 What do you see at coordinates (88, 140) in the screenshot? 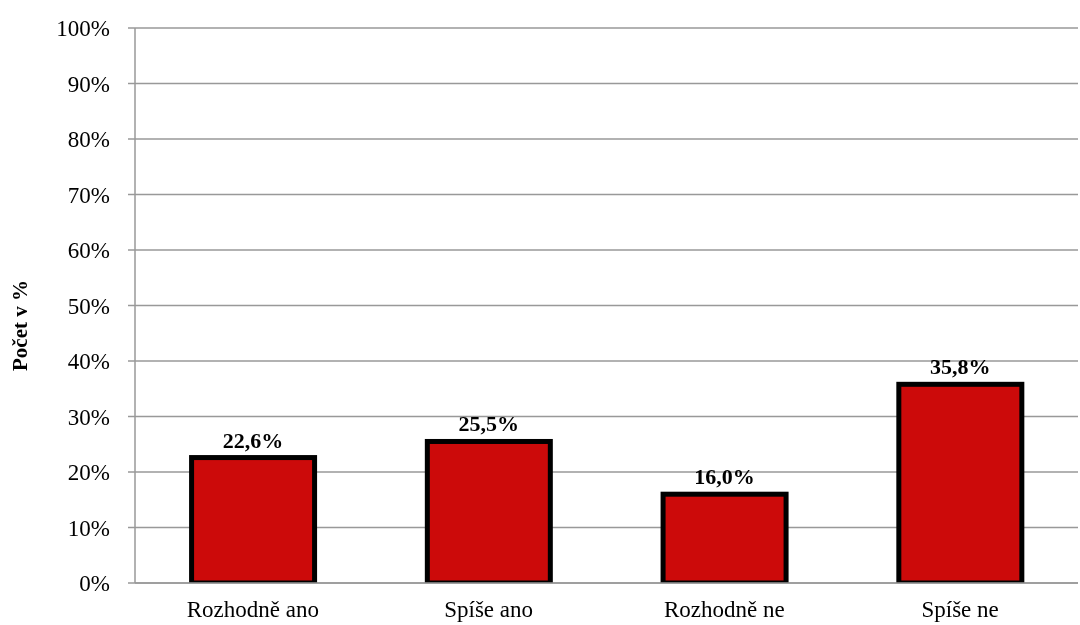
I see `y-tick-label: 80%` at bounding box center [88, 140].